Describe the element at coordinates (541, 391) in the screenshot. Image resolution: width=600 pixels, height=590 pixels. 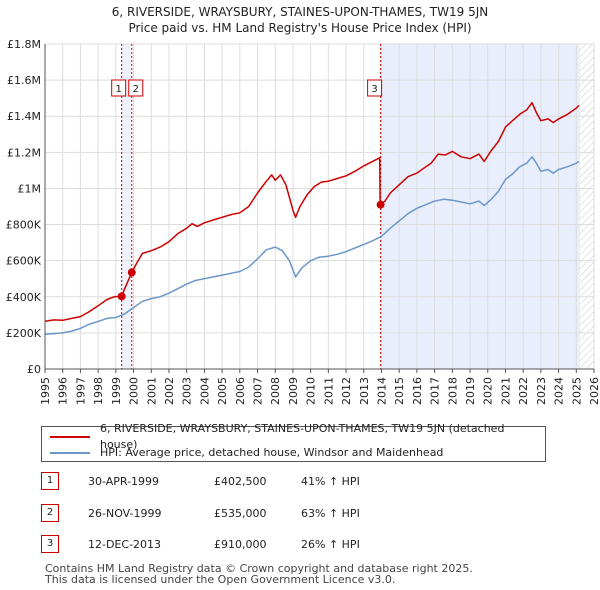
I see `x-tick-label: 2023` at that location.